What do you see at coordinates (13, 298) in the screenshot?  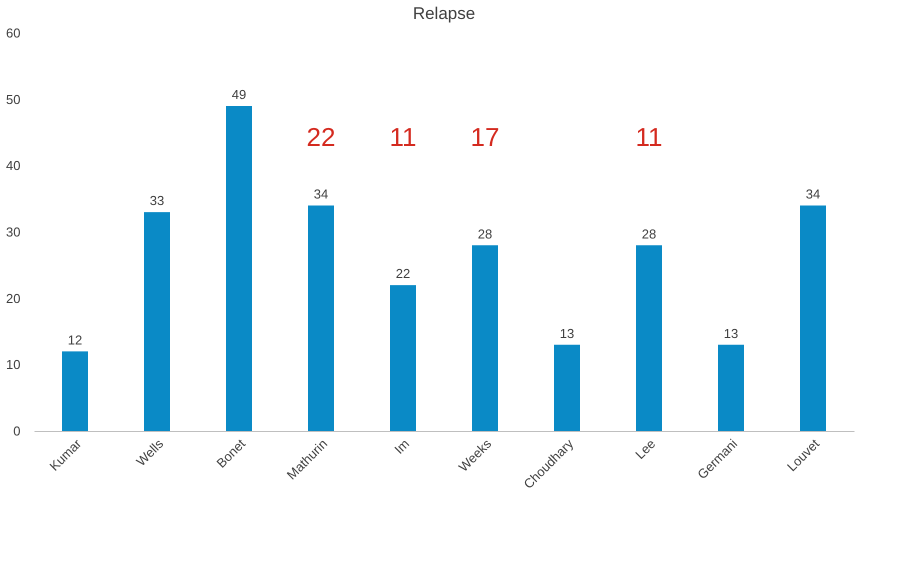 I see `y-tick-label: 20` at bounding box center [13, 298].